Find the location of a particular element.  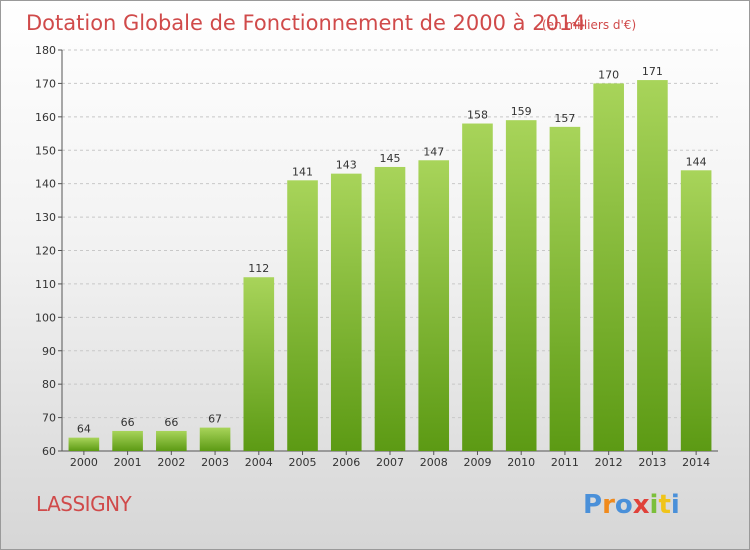

logo-letter: x is located at coordinates (641, 505).